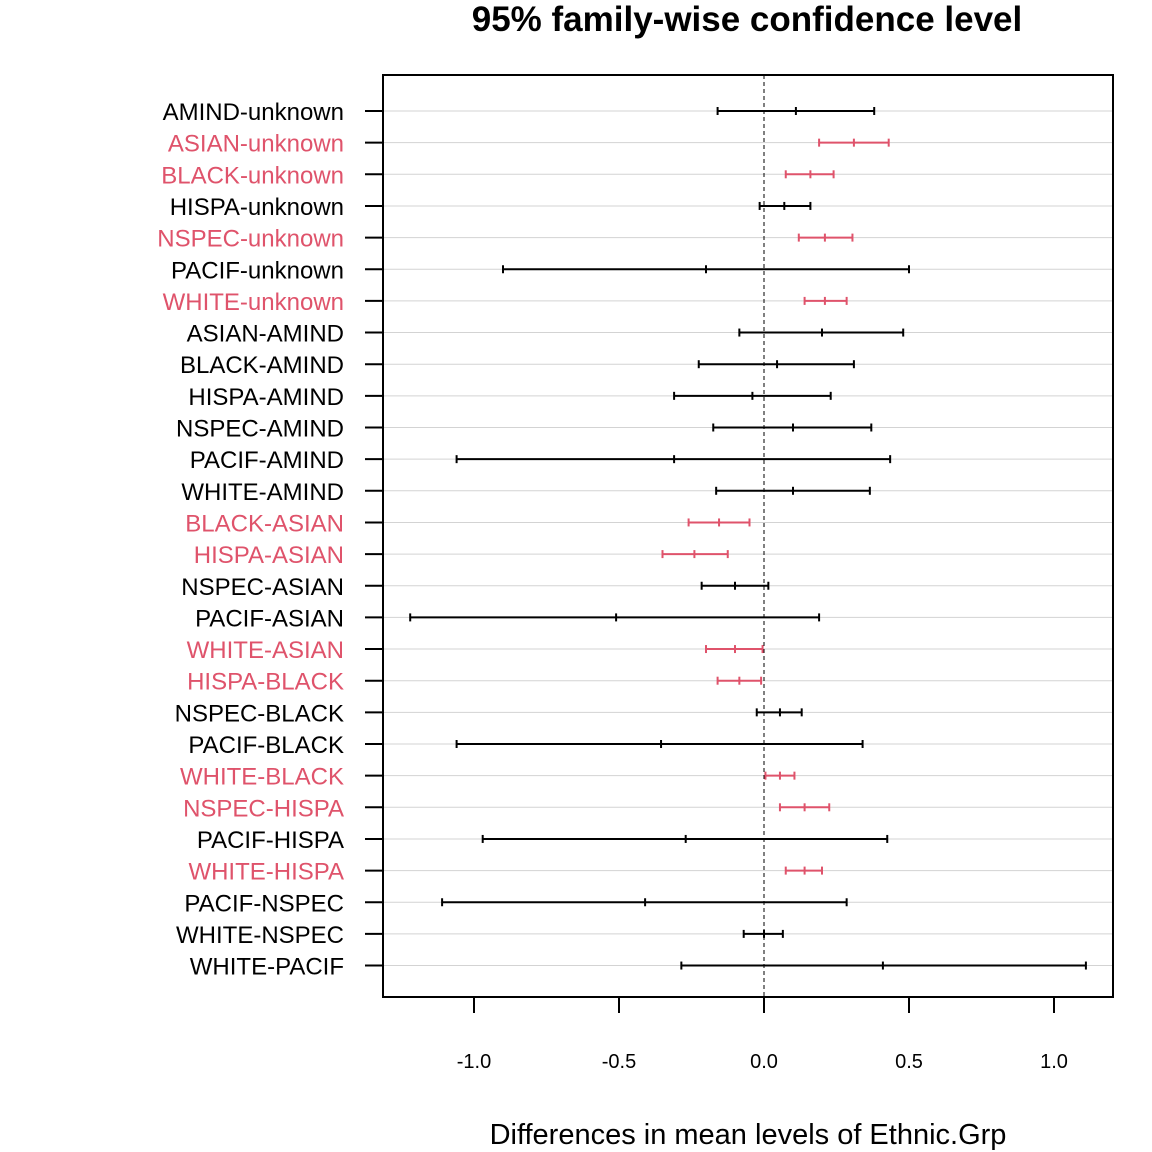 Image resolution: width=1152 pixels, height=1152 pixels. What do you see at coordinates (763, 933) in the screenshot?
I see `interval-white-nspec` at bounding box center [763, 933].